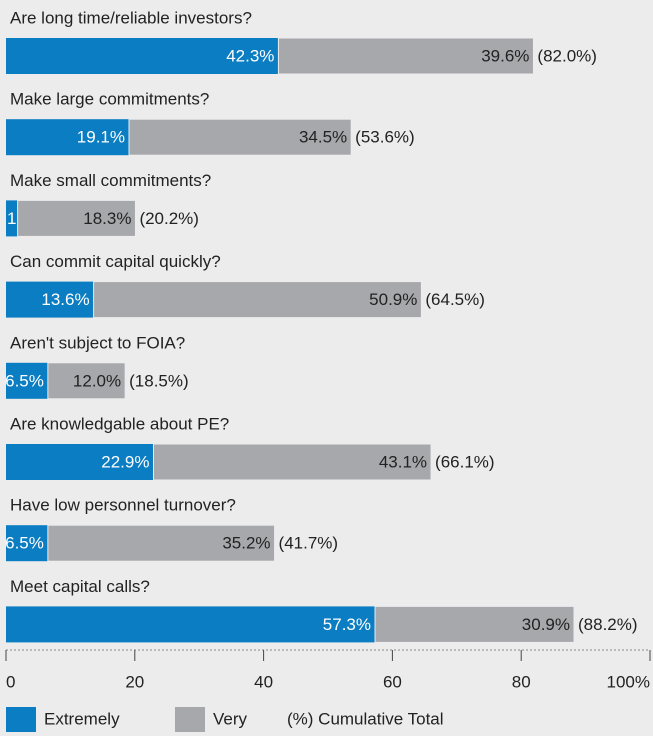  I want to click on value-label: 22.9%, so click(125, 461).